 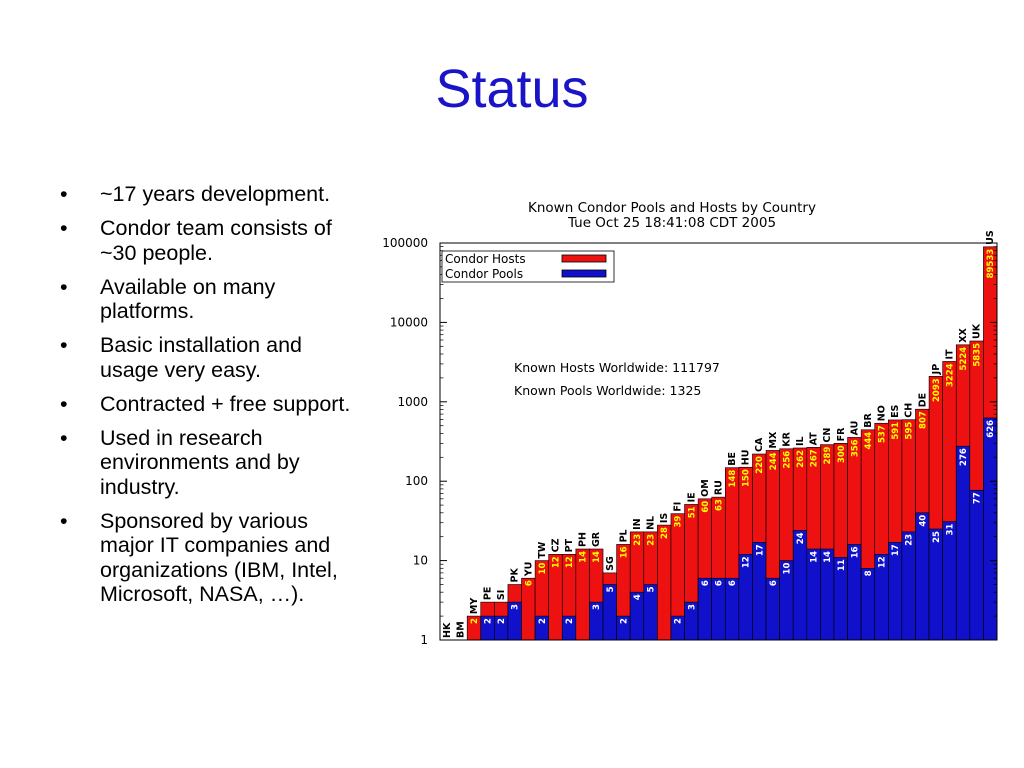 I want to click on country-label: PL, so click(x=623, y=535).